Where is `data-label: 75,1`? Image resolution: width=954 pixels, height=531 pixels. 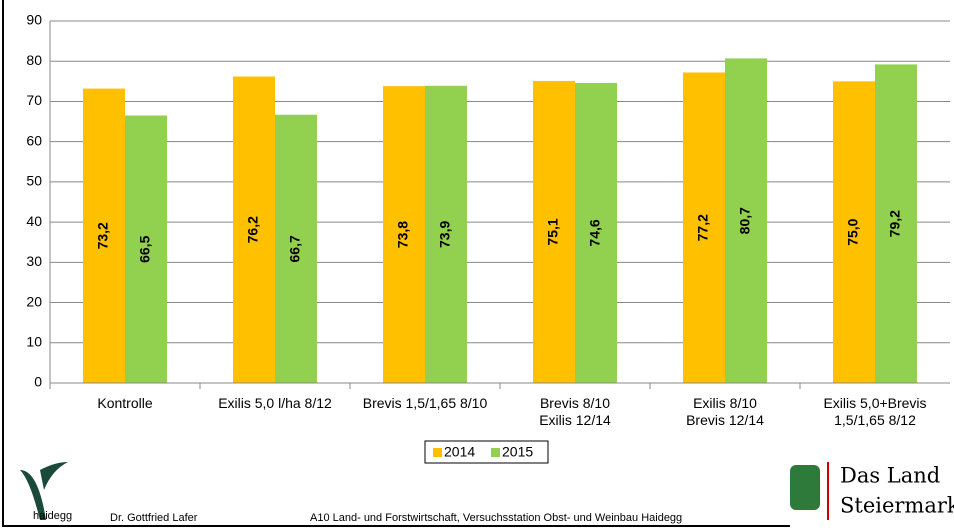
data-label: 75,1 is located at coordinates (553, 231).